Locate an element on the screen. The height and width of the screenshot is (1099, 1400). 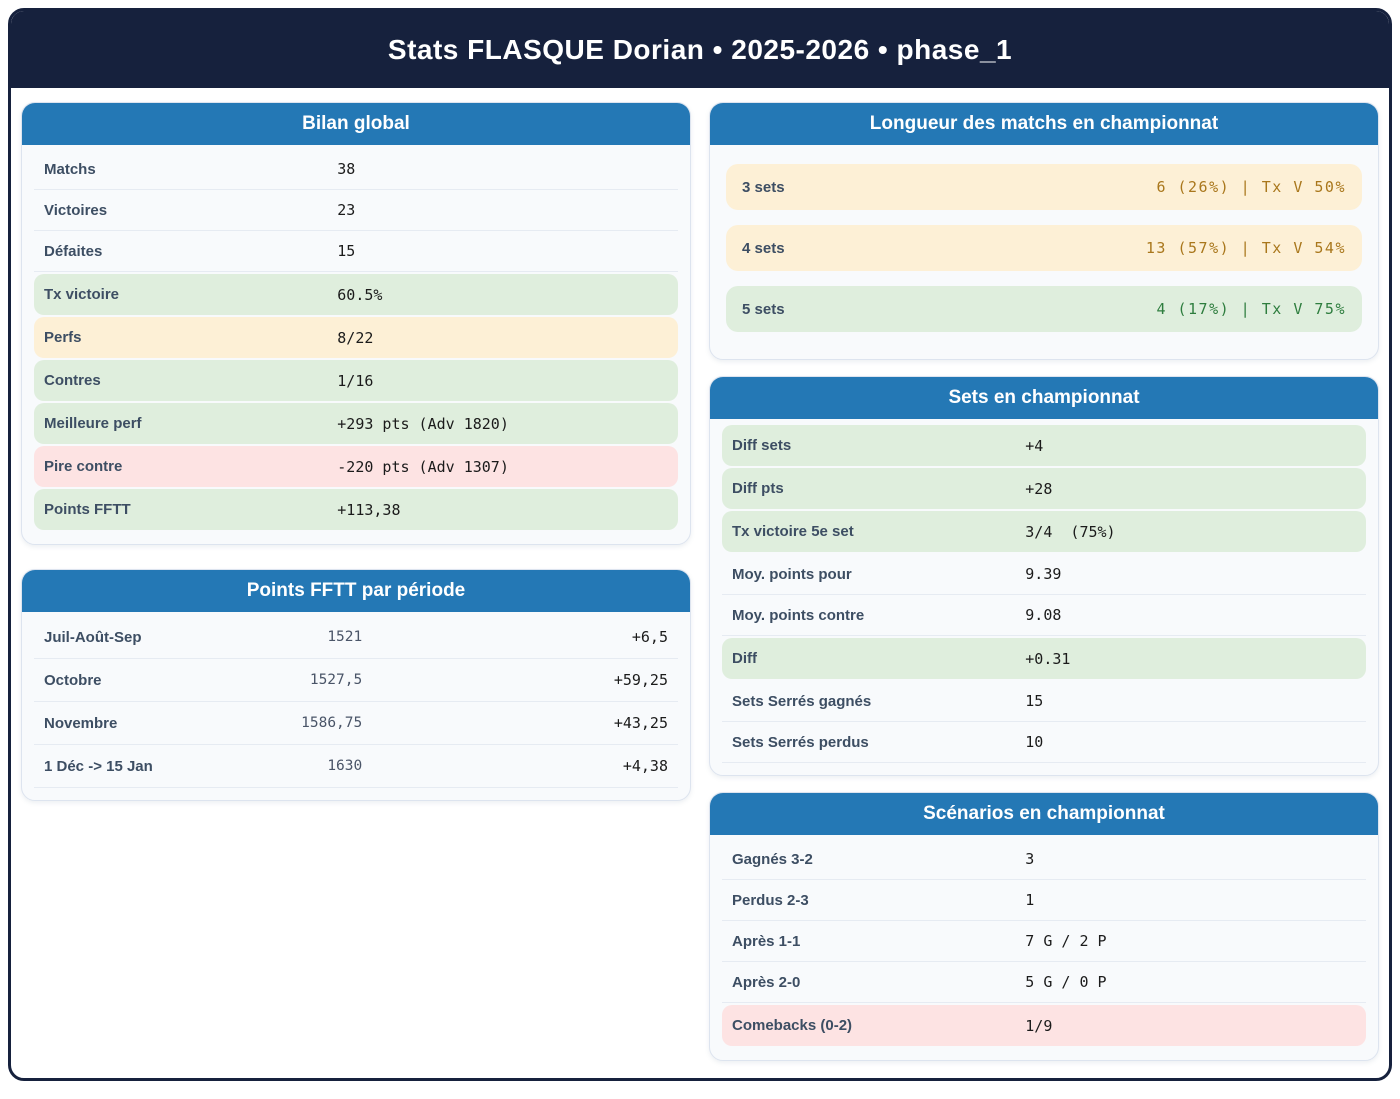
match-length-row: 3 sets 6 (26%) | Tx V 50% is located at coordinates (1044, 187).